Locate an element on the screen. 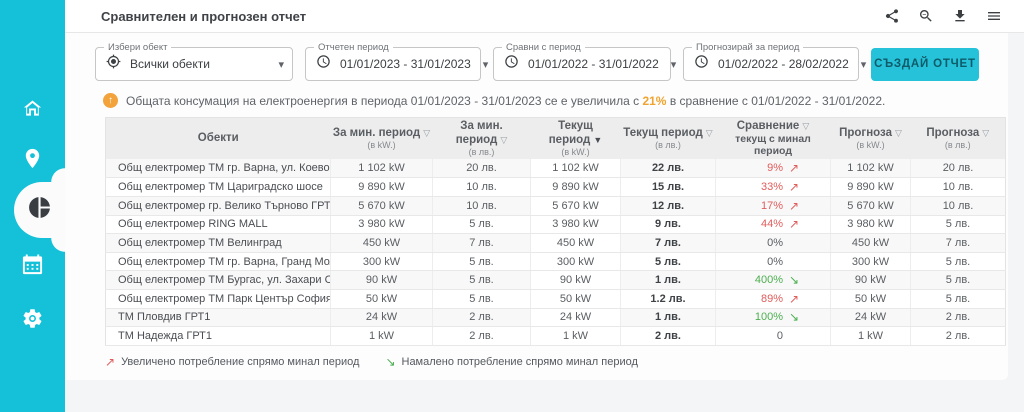 The width and height of the screenshot is (1024, 412). current-period-kw-cell: 24 kW is located at coordinates (575, 318).